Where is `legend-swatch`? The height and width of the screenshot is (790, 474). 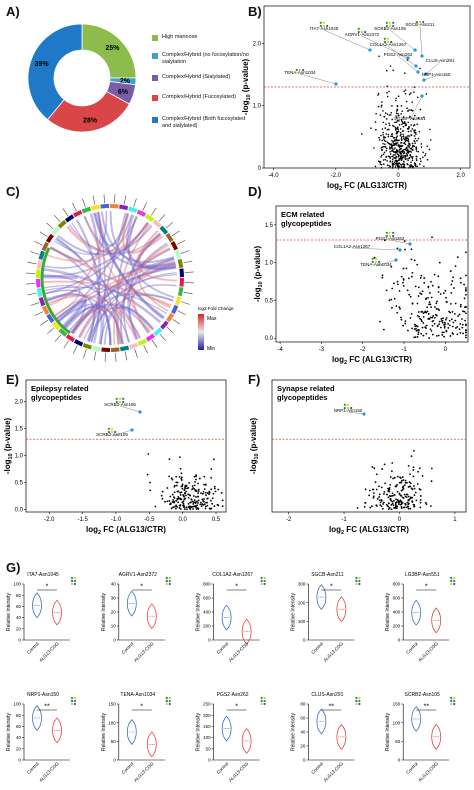 legend-swatch is located at coordinates (155, 38).